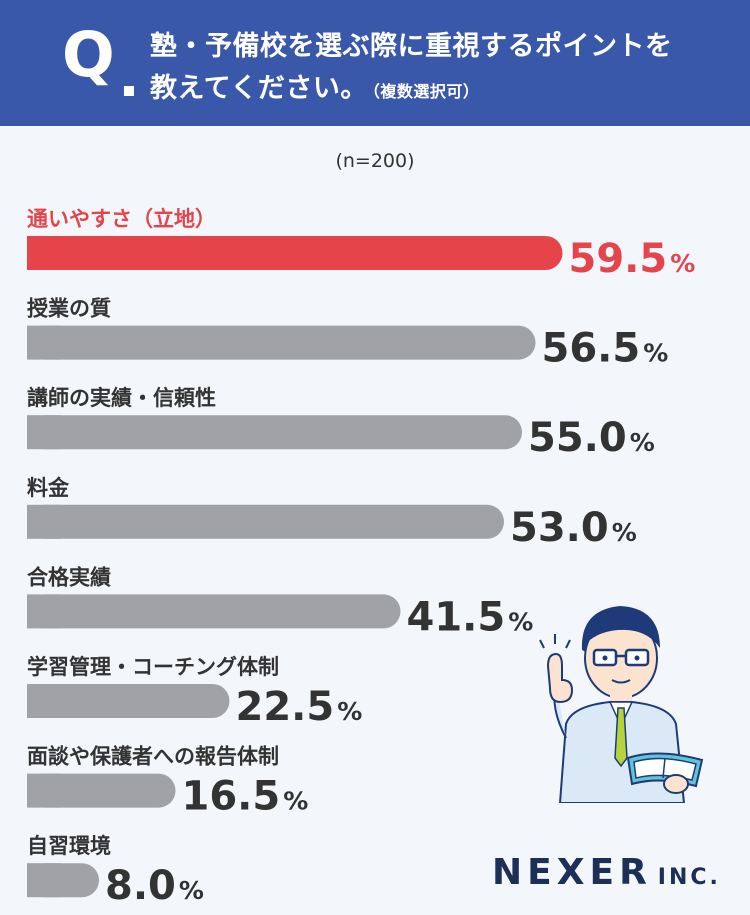  I want to click on category-label: 授業の質, so click(69, 309).